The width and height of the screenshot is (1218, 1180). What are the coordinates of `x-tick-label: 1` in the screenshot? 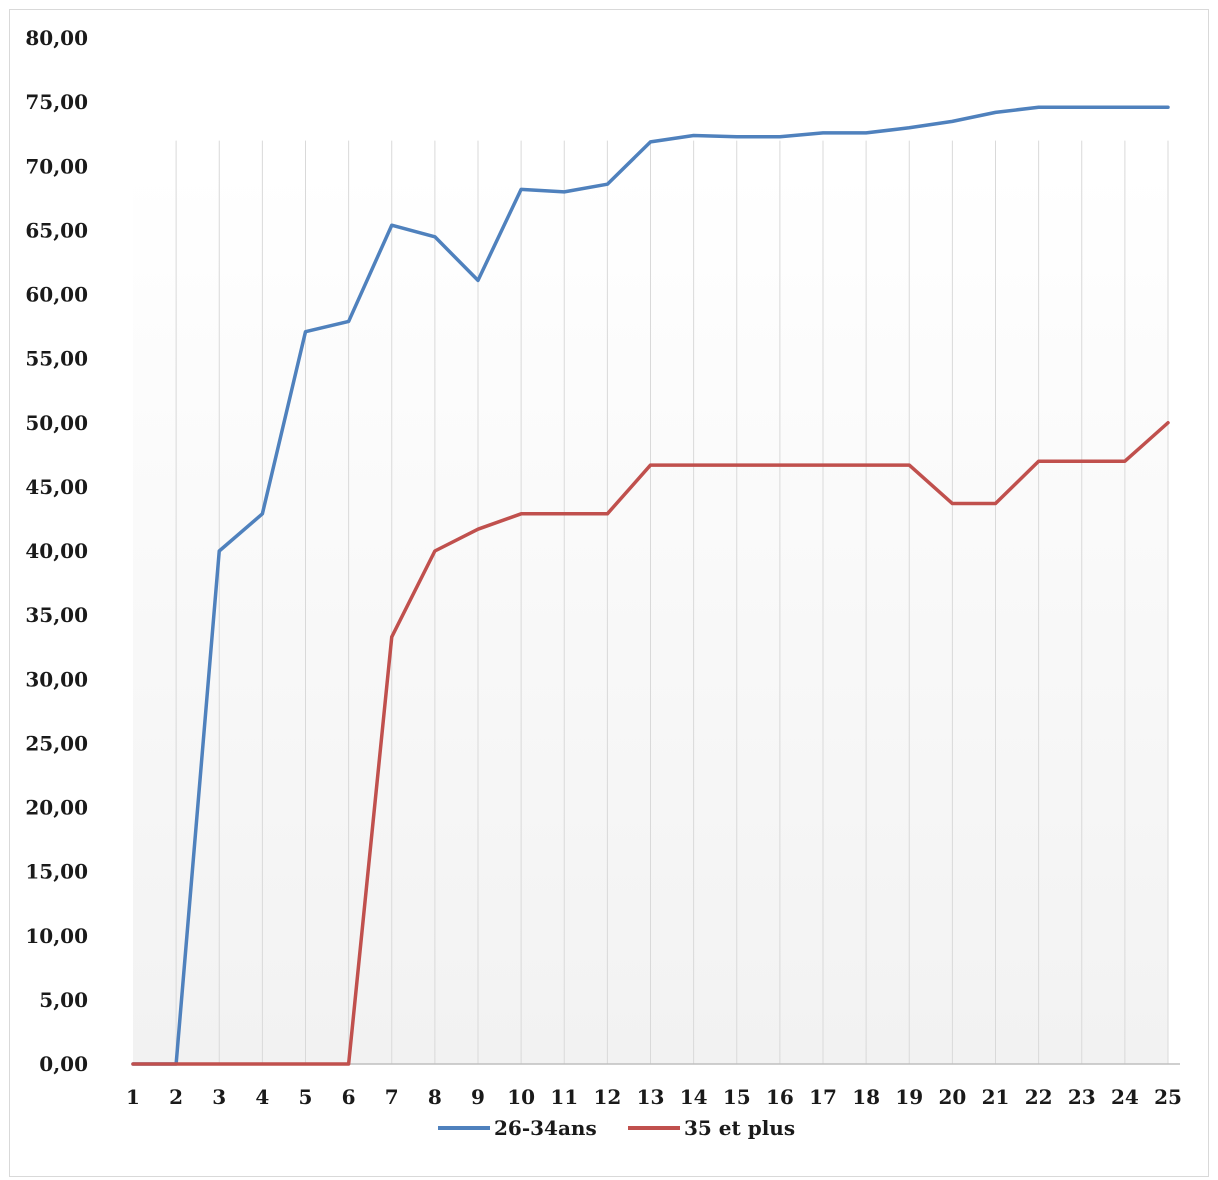 It's located at (133, 1097).